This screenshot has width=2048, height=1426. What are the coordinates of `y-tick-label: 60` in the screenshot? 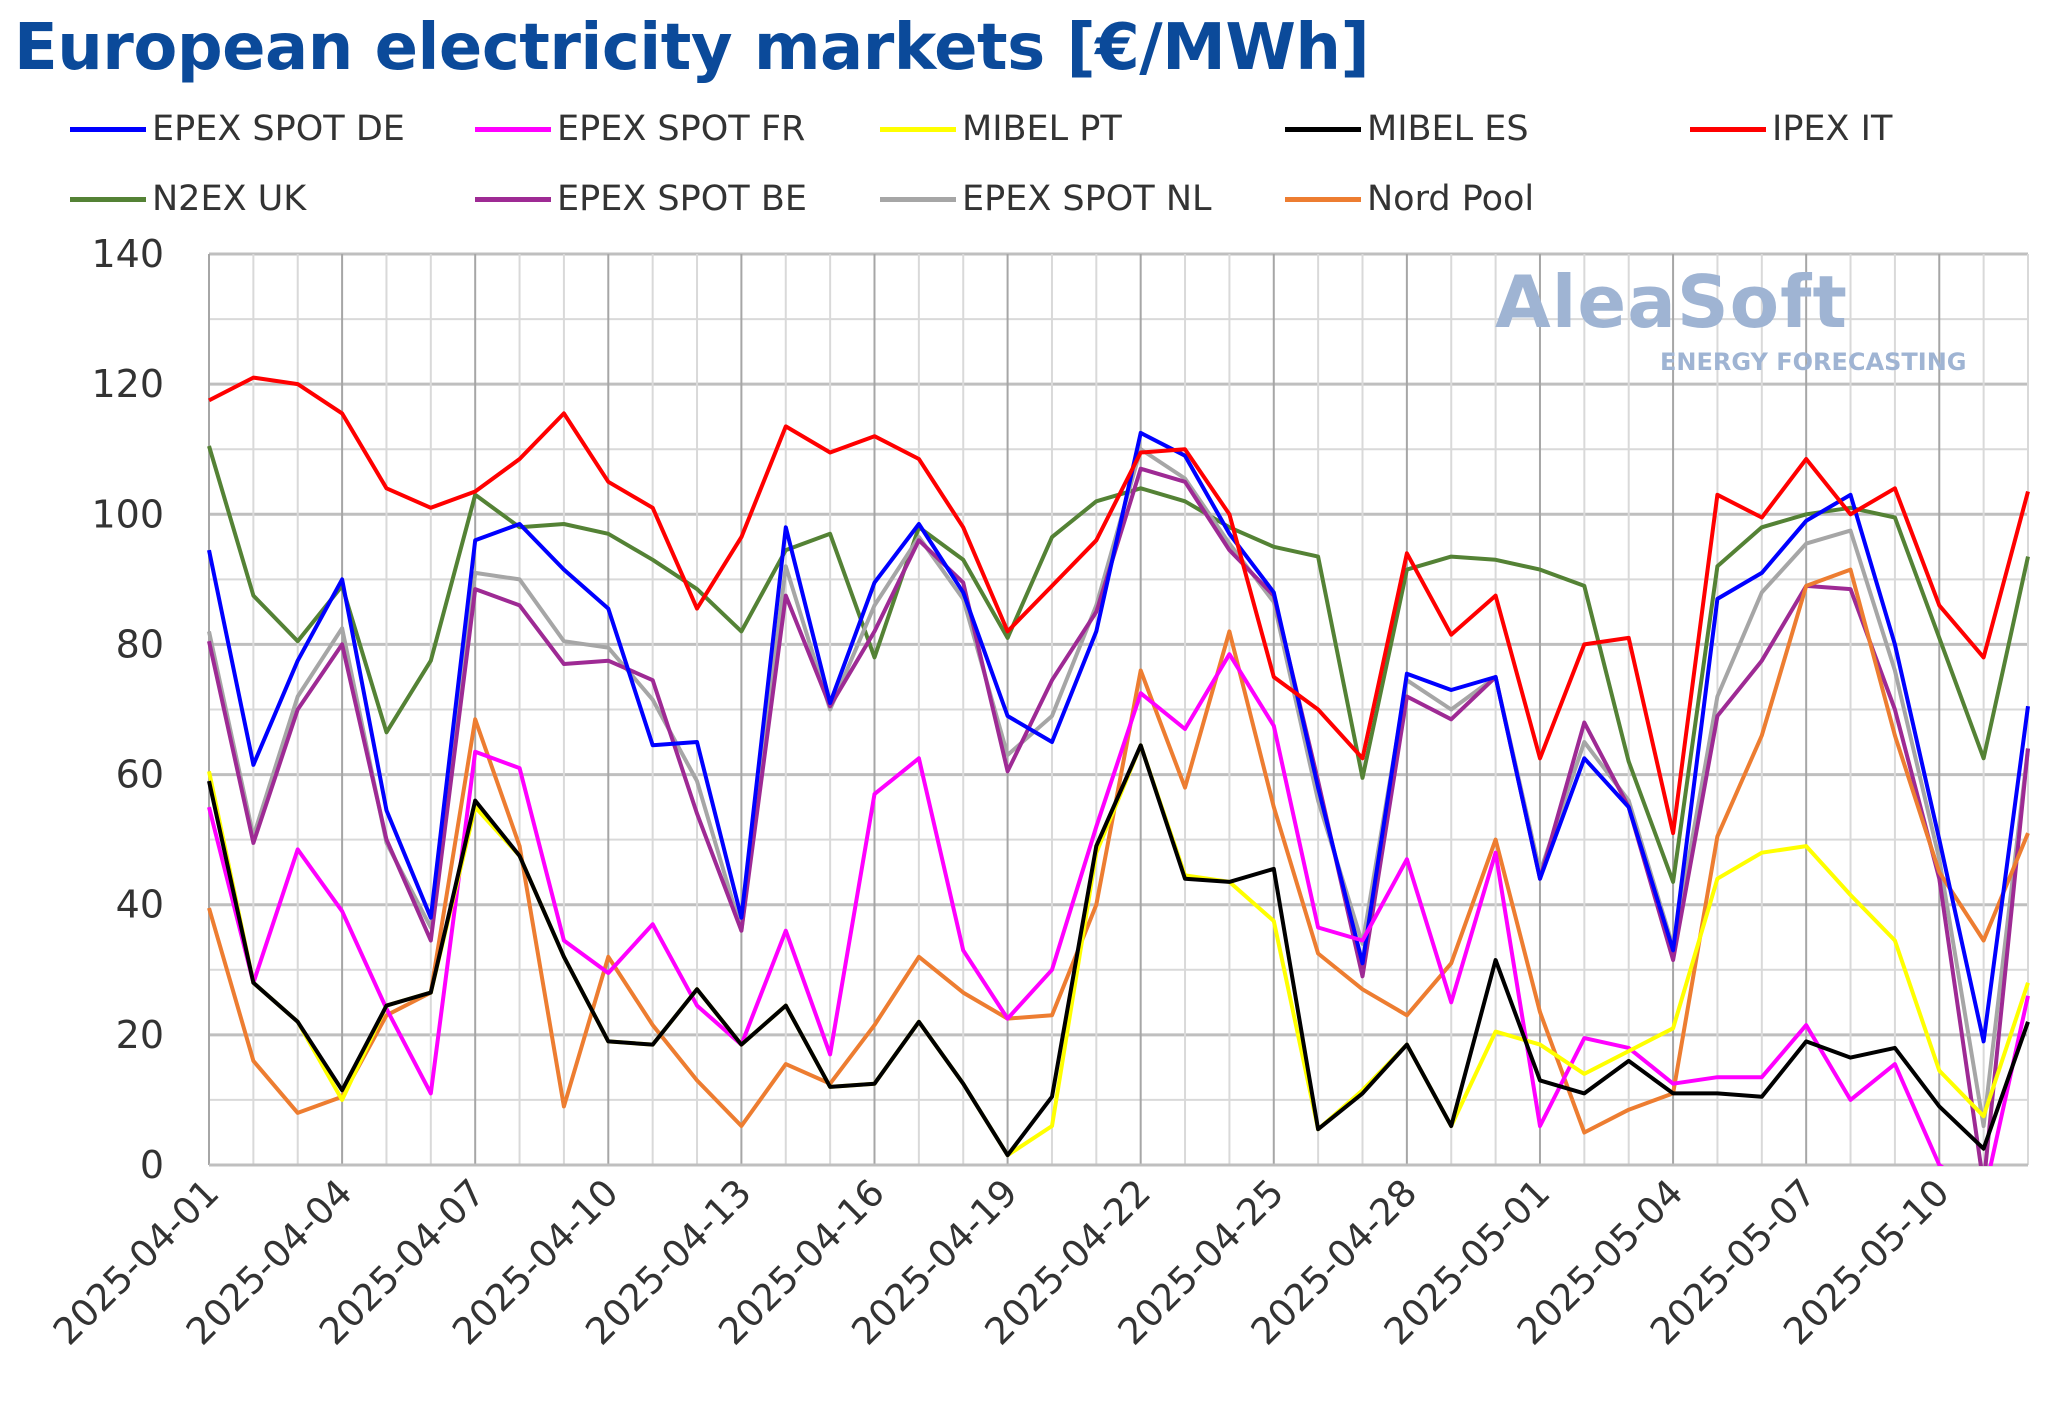 It's located at (140, 775).